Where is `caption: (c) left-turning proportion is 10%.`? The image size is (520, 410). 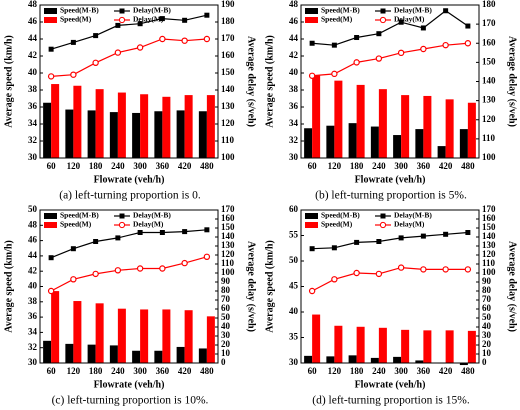
caption: (c) left-turning proportion is 10%. is located at coordinates (130, 401).